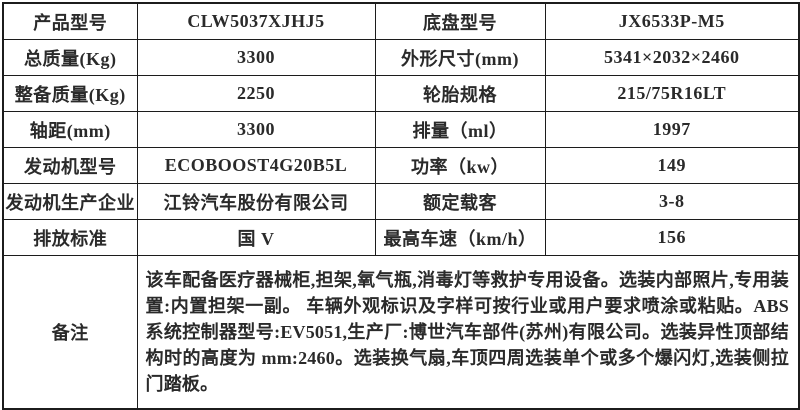 The image size is (800, 410). Describe the element at coordinates (256, 93) in the screenshot. I see `spec-value-curb-weight: 2250` at that location.